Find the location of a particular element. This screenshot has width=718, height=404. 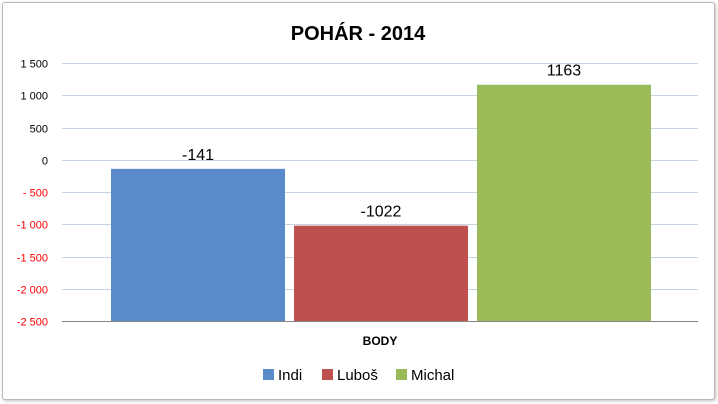

y-tick-label: -1 000 is located at coordinates (32, 226).